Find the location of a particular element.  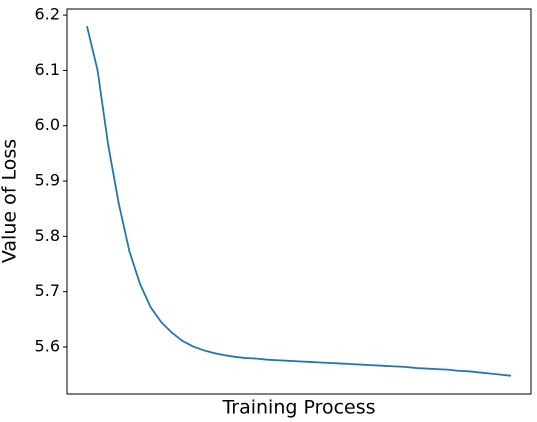

y-tick-label: 5.8 is located at coordinates (47, 235).